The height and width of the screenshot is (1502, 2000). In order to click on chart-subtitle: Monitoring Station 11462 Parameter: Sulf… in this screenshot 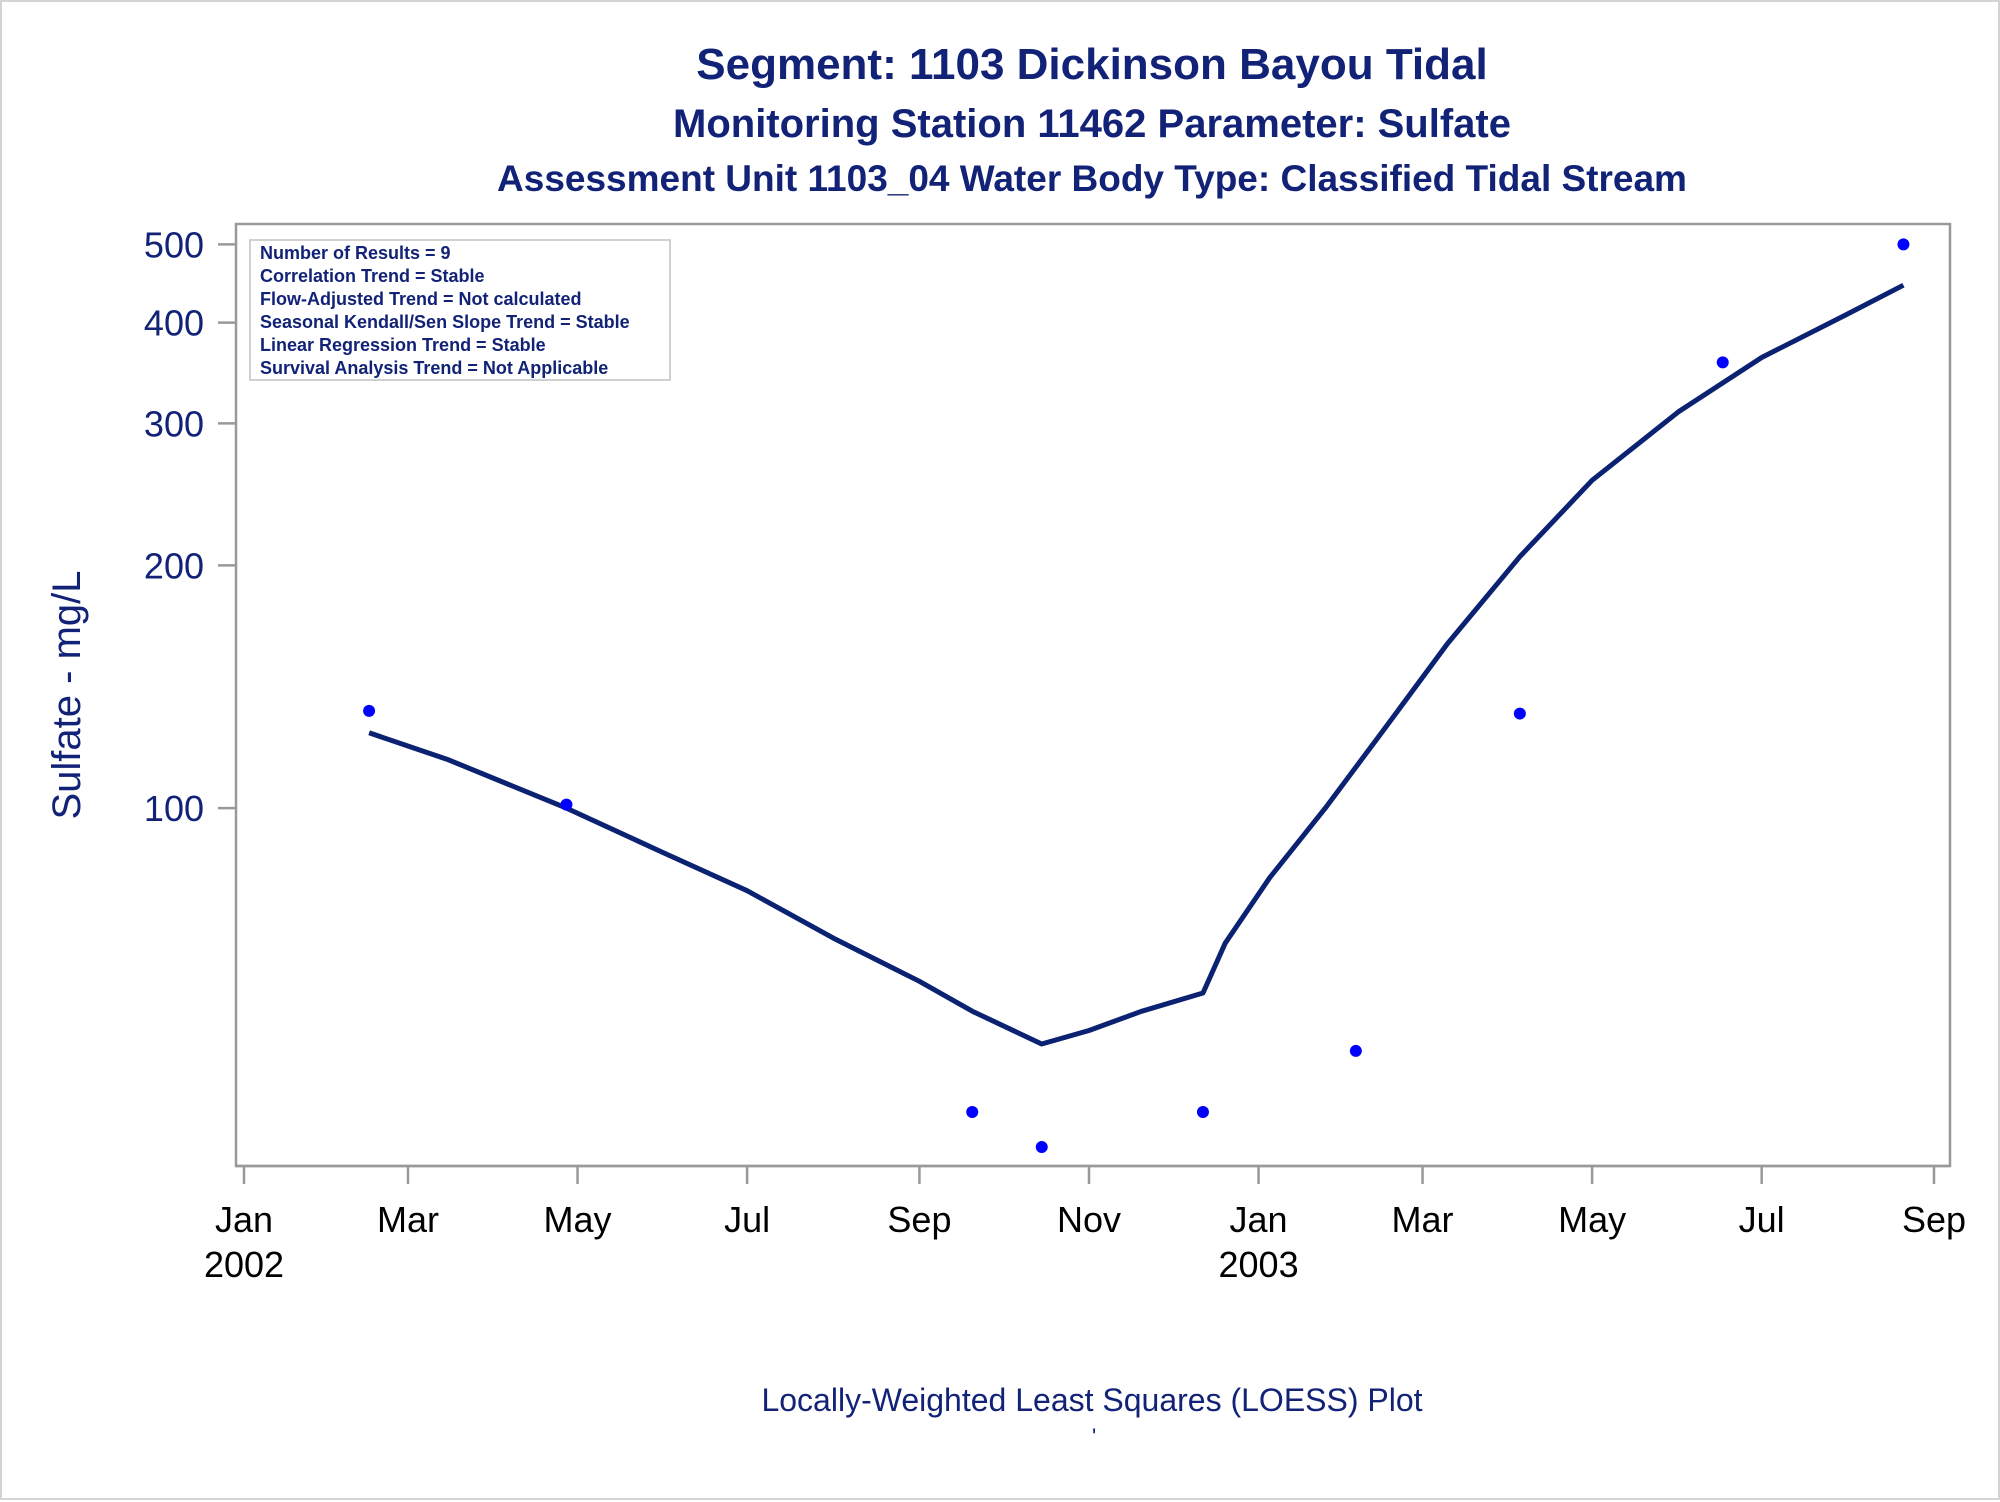, I will do `click(1092, 124)`.